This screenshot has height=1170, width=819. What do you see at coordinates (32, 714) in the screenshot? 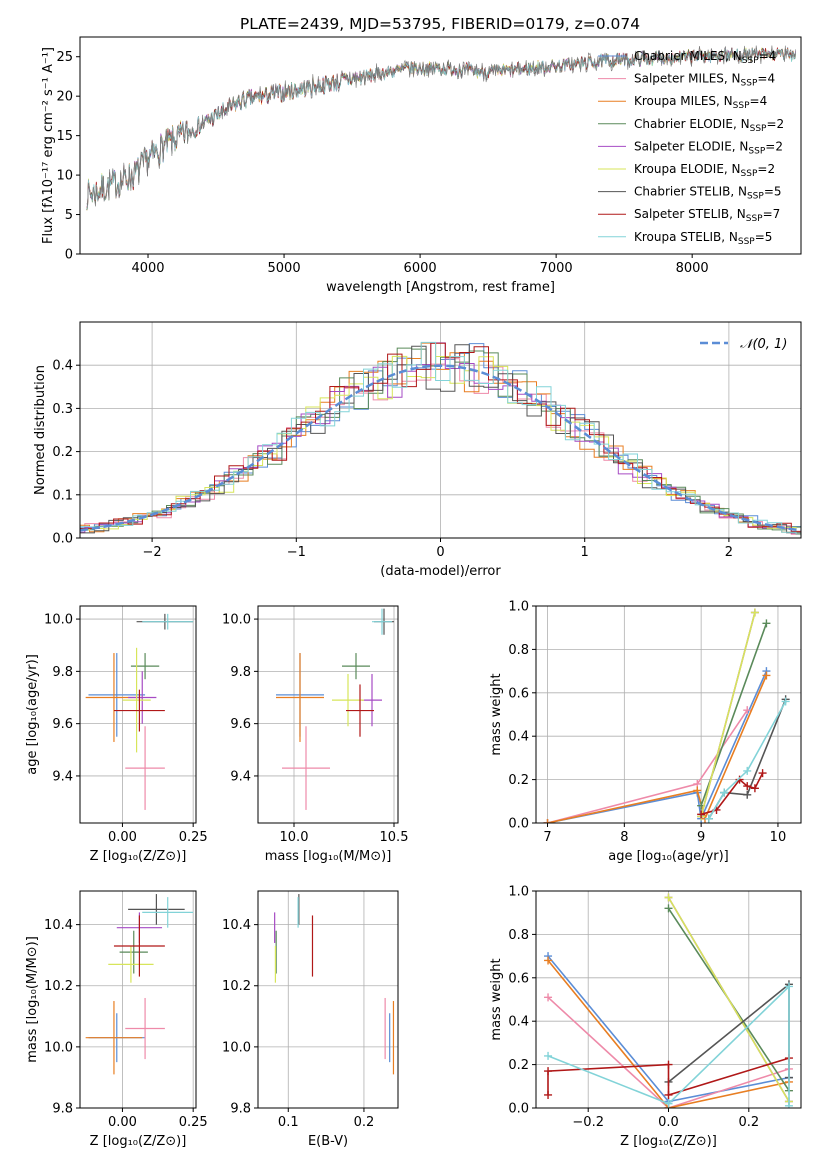
I see `y-axis-label: age [log₁₀(age/yr)]` at bounding box center [32, 714].